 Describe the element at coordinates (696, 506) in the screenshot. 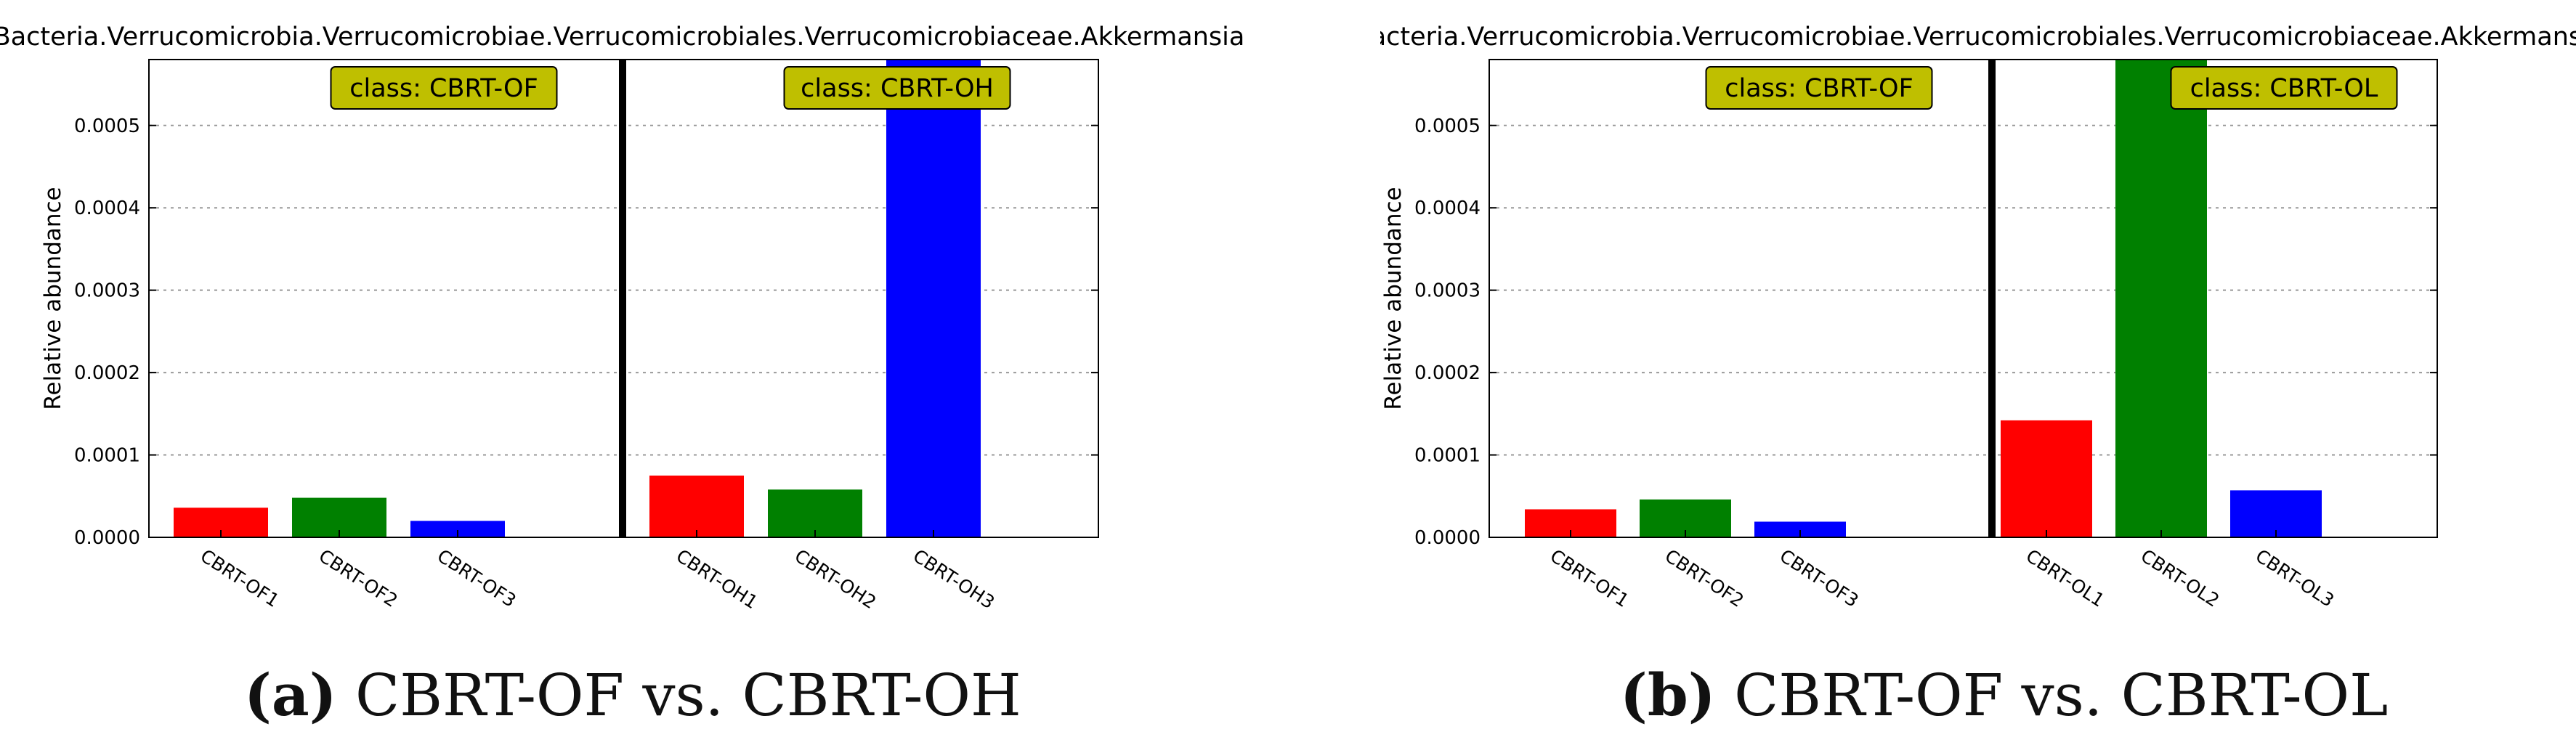

I see `chart-a-bar-cbrt-oh1` at that location.